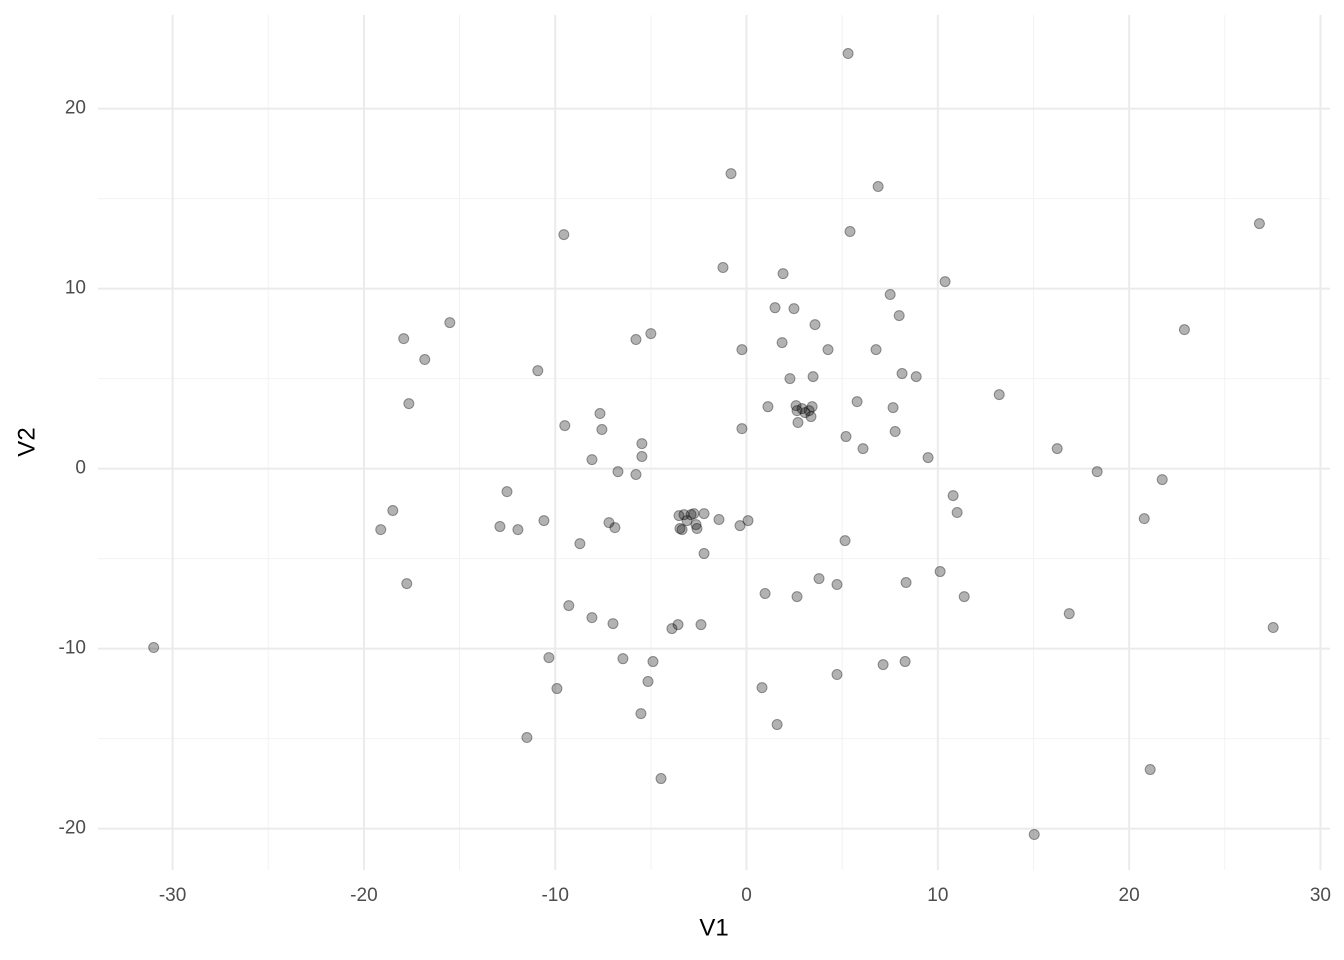 Image resolution: width=1344 pixels, height=960 pixels. Describe the element at coordinates (75, 288) in the screenshot. I see `y-tick-label: 10` at that location.